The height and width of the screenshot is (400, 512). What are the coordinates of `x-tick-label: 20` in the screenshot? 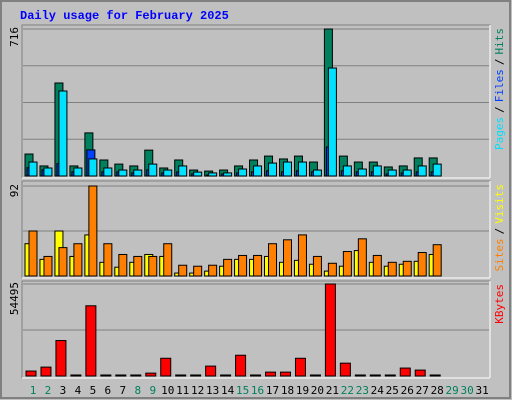 It's located at (317, 390).